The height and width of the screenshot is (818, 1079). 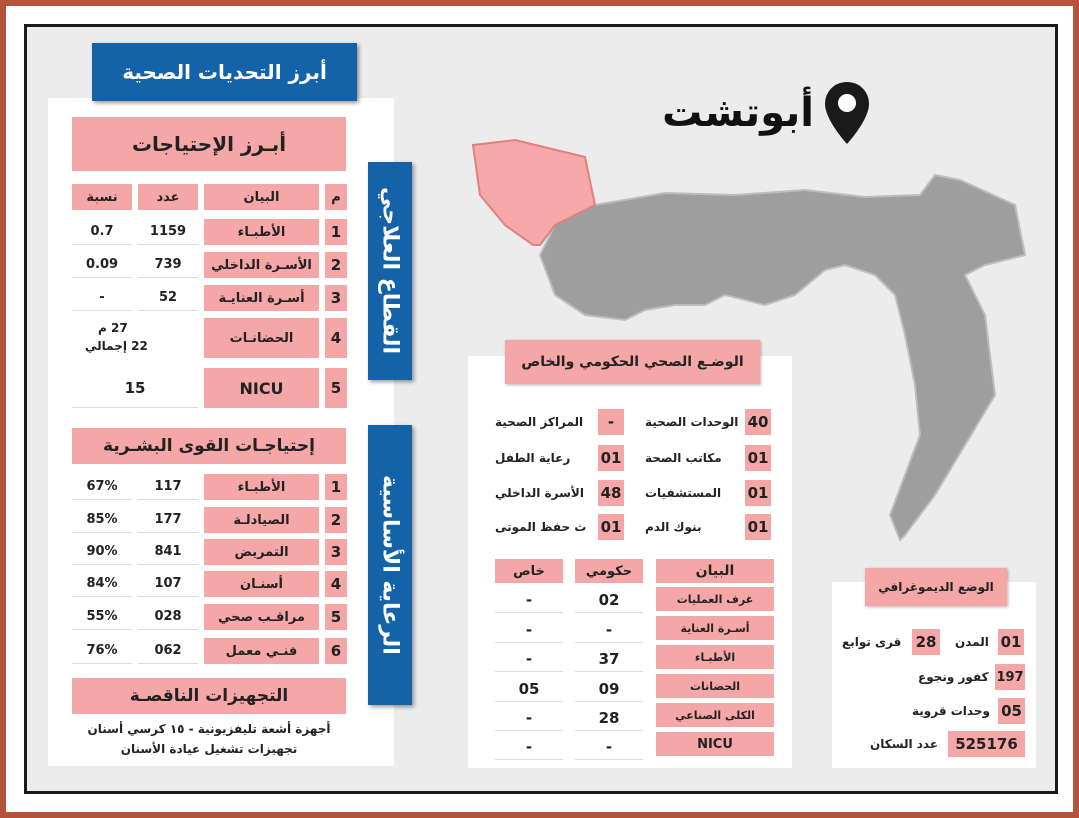 What do you see at coordinates (102, 651) in the screenshot?
I see `row-pct: 76%` at bounding box center [102, 651].